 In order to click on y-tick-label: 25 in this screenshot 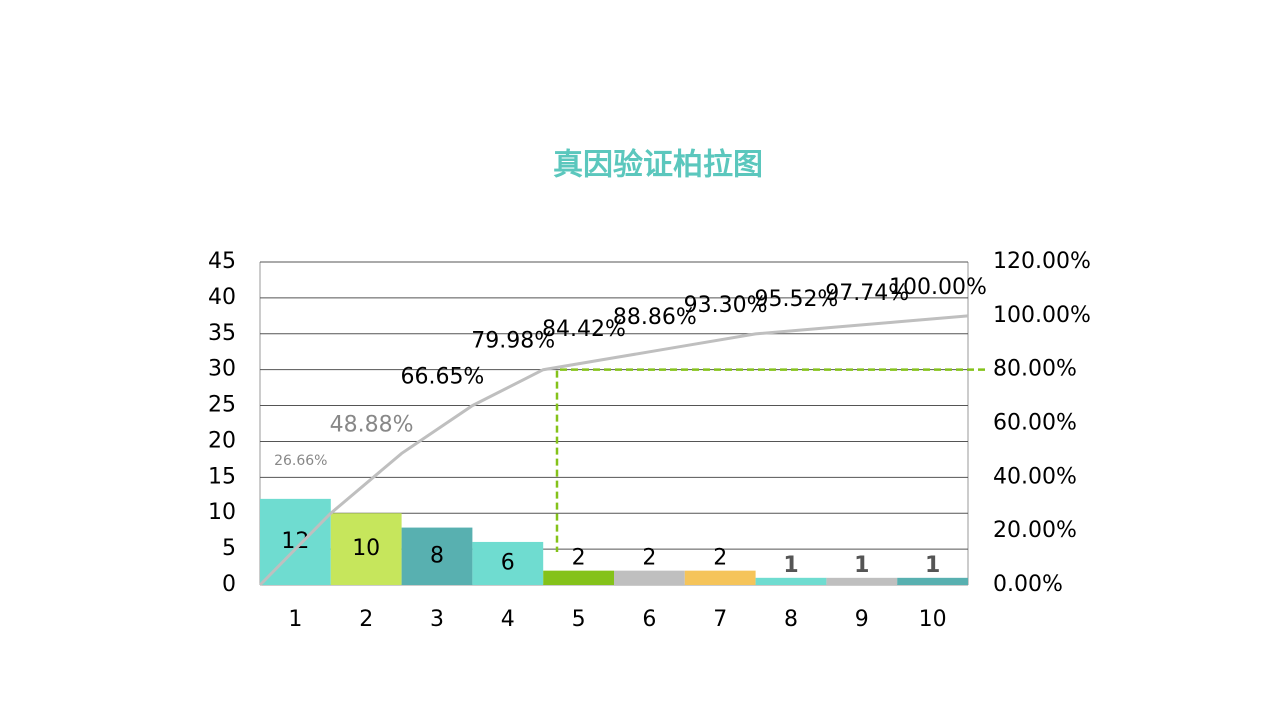, I will do `click(222, 405)`.